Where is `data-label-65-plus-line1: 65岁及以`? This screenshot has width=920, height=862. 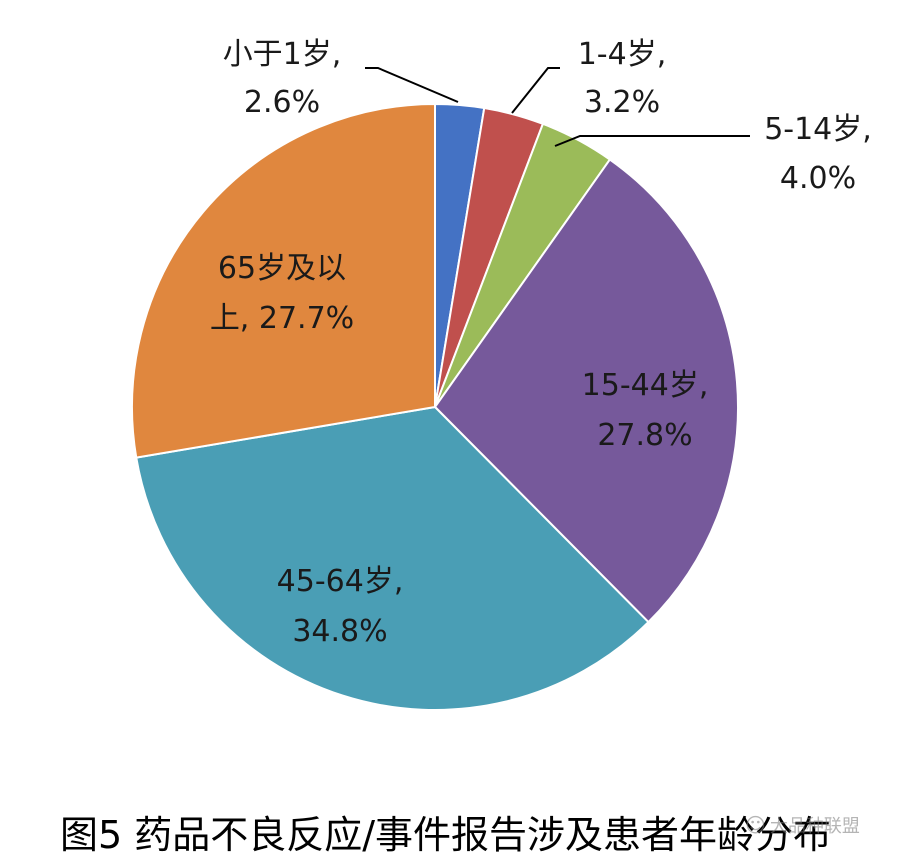
data-label-65-plus-line1: 65岁及以 is located at coordinates (282, 268).